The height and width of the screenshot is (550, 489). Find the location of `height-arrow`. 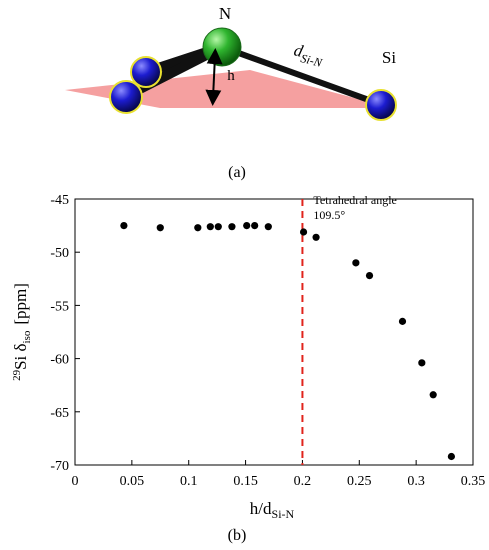

height-arrow is located at coordinates (214, 77).